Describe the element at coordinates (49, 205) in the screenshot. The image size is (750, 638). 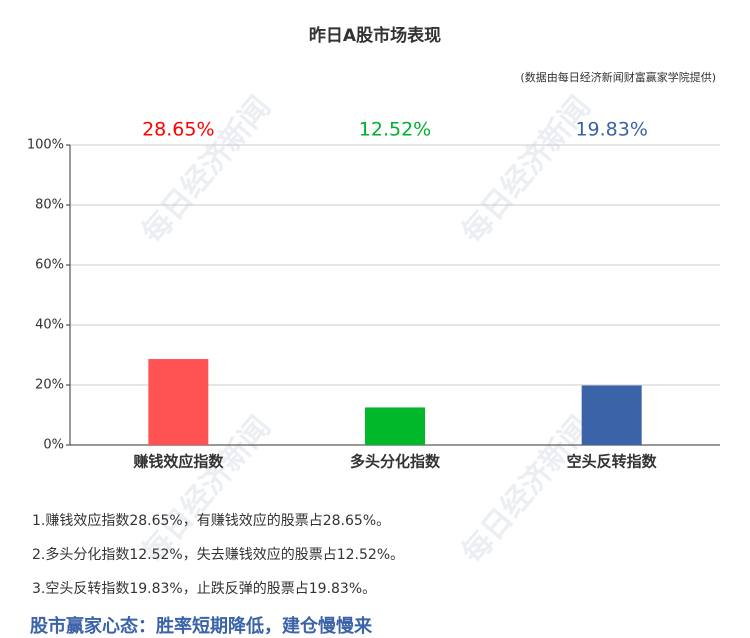
I see `y-tick-label: 80%` at that location.